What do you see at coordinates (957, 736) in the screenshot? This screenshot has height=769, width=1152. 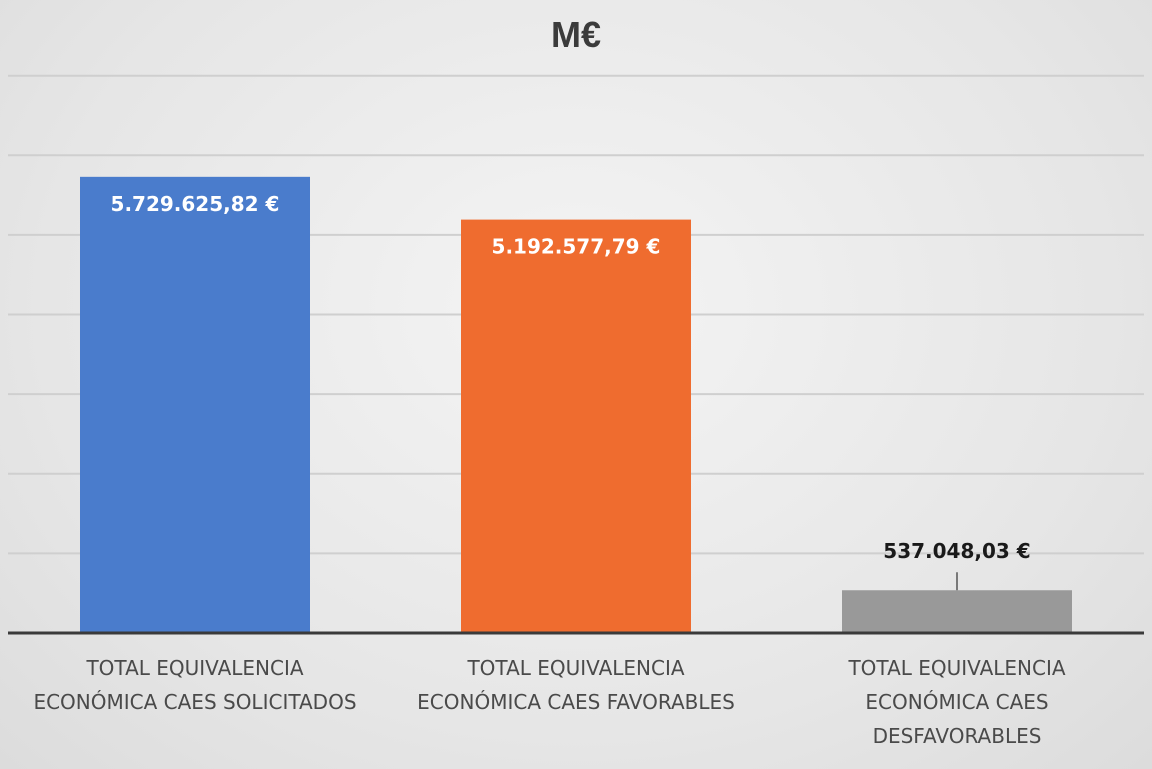 I see `x-tick-label: DESFAVORABLES` at bounding box center [957, 736].